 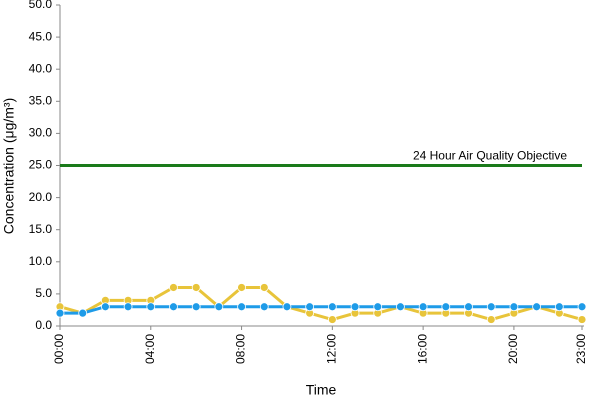 I want to click on y-tick-label: 5.0, so click(x=43, y=293).